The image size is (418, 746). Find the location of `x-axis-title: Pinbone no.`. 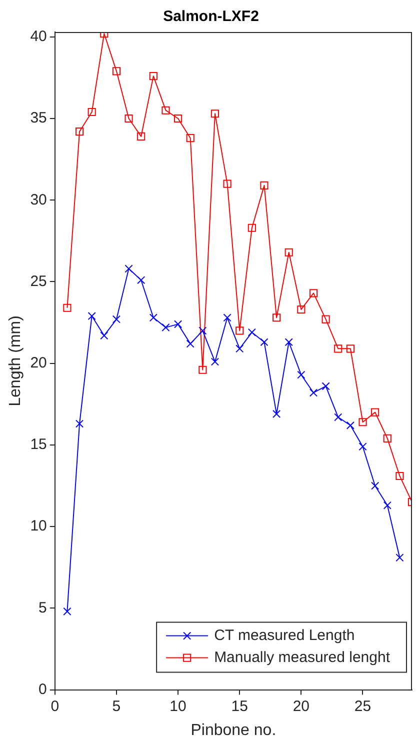

x-axis-title: Pinbone no. is located at coordinates (233, 730).